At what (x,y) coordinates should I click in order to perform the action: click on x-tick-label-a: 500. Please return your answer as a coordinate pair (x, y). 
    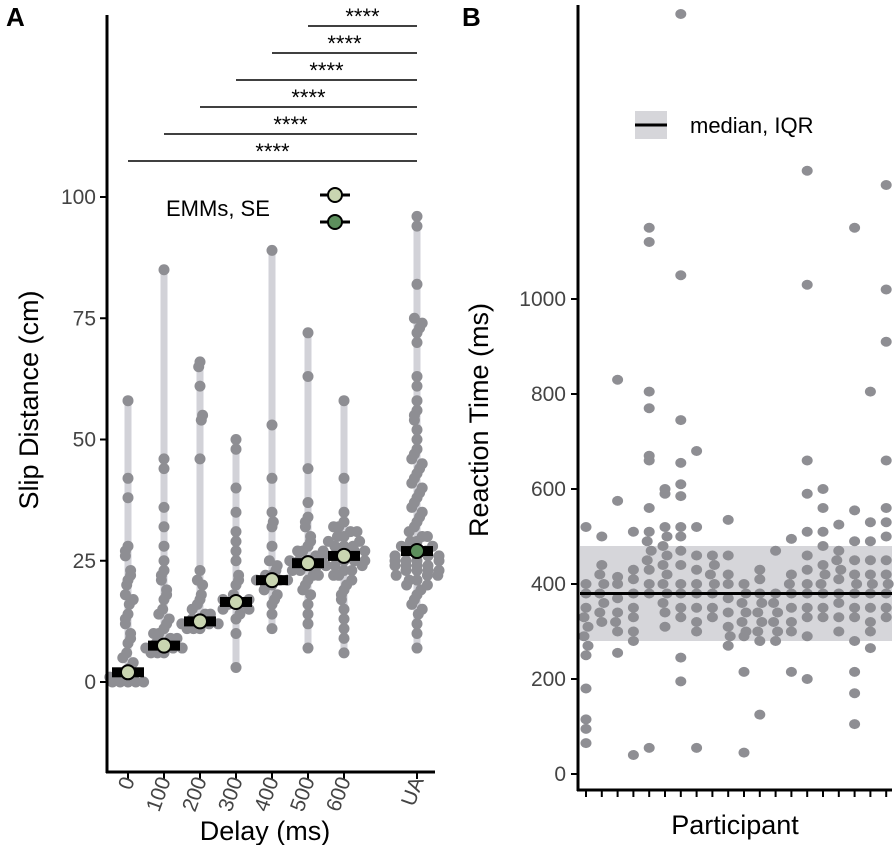
    Looking at the image, I should click on (303, 794).